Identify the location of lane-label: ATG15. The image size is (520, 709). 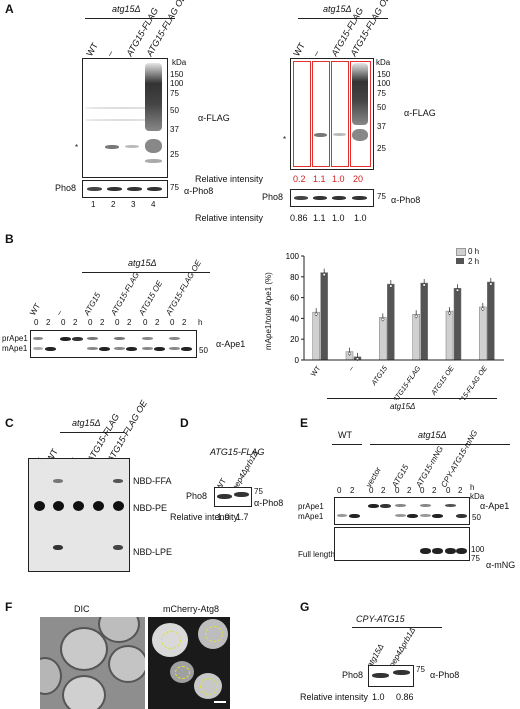
(92, 304).